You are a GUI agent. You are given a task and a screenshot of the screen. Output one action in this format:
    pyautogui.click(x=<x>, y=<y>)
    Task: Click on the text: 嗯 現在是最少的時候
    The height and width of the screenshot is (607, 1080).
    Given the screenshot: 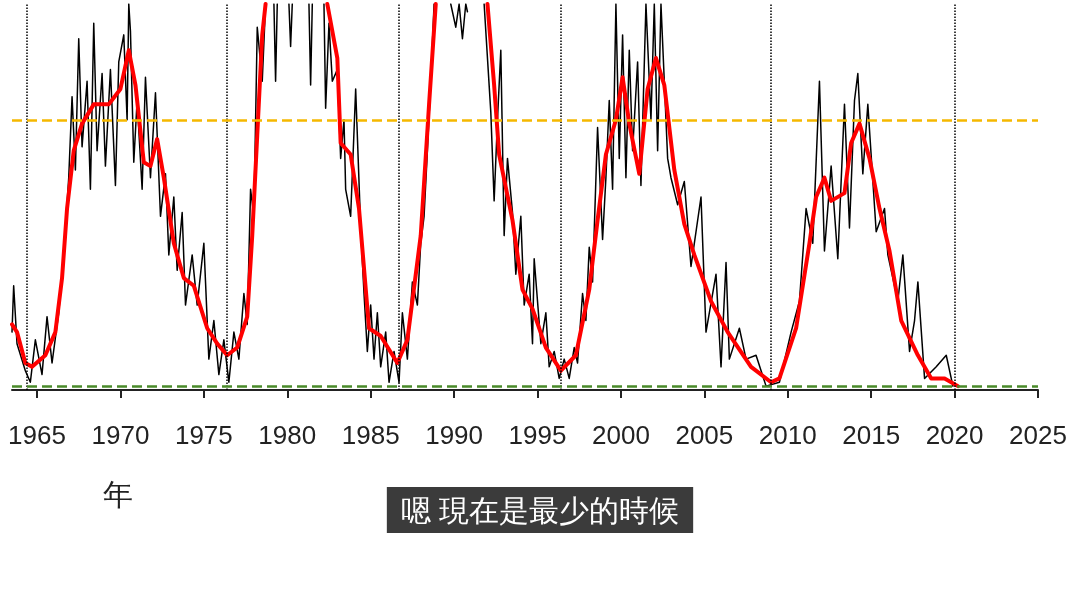 What is the action you would take?
    pyautogui.click(x=540, y=510)
    